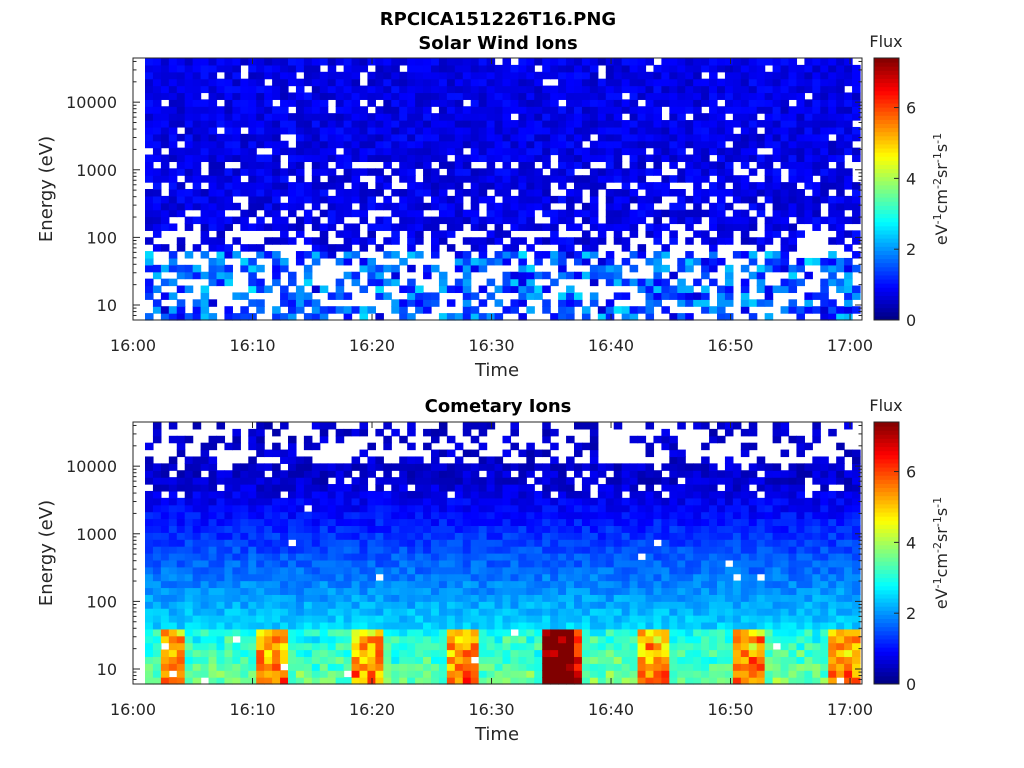 Image resolution: width=1024 pixels, height=768 pixels. What do you see at coordinates (886, 232) in the screenshot?
I see `colorbar-step` at bounding box center [886, 232].